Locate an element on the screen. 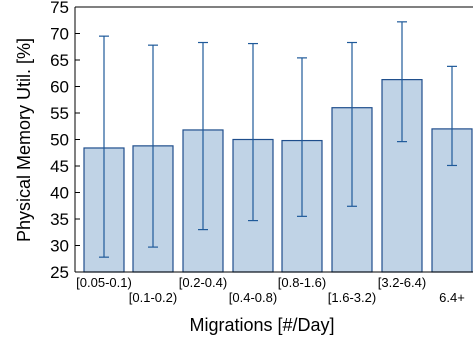 Image resolution: width=473 pixels, height=339 pixels. y-tick-label: 35 is located at coordinates (59, 219).